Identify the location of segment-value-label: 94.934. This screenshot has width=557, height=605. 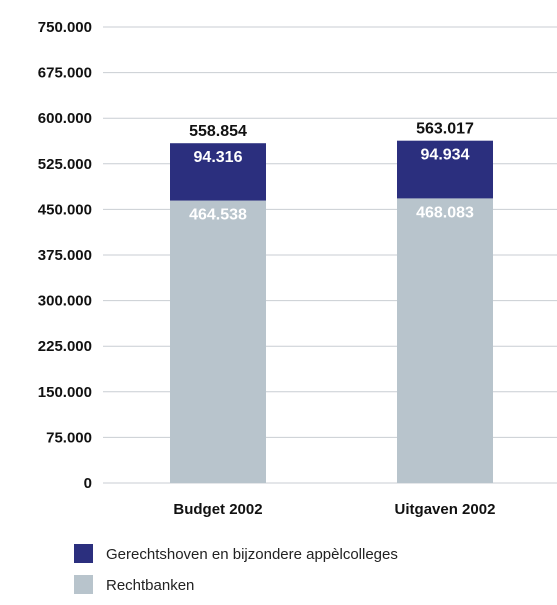
(445, 155).